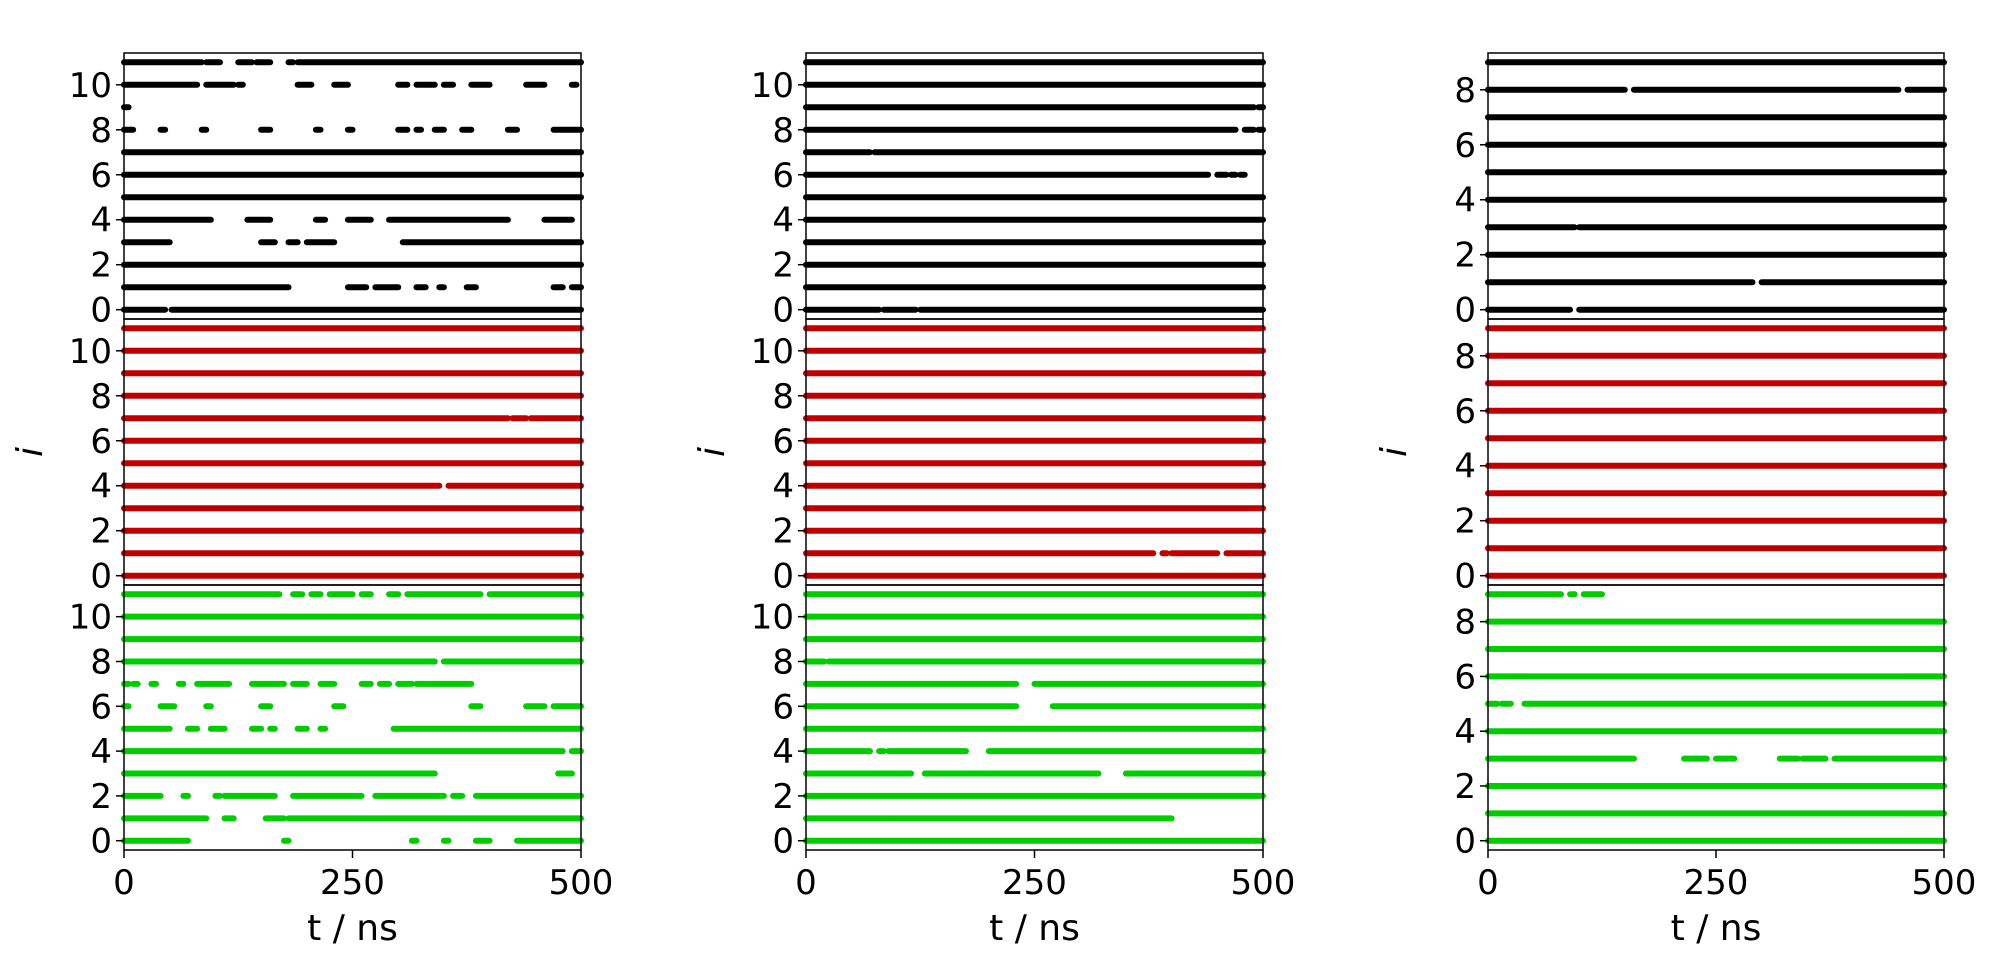  I want to click on panel-1: 0 2 4 6 8, so click(1700, 191).